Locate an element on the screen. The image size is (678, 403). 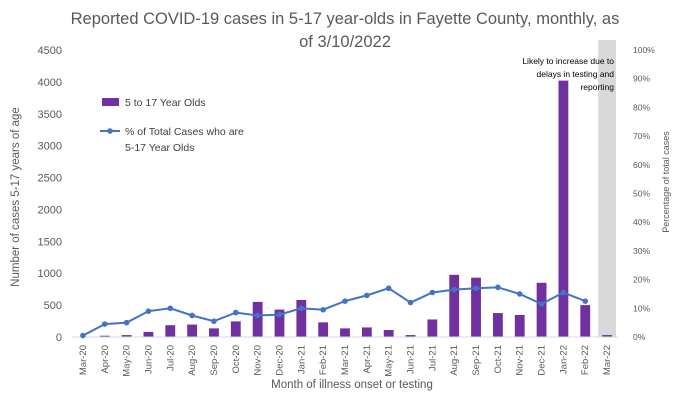
y2-tick-label: 70% is located at coordinates (641, 136).